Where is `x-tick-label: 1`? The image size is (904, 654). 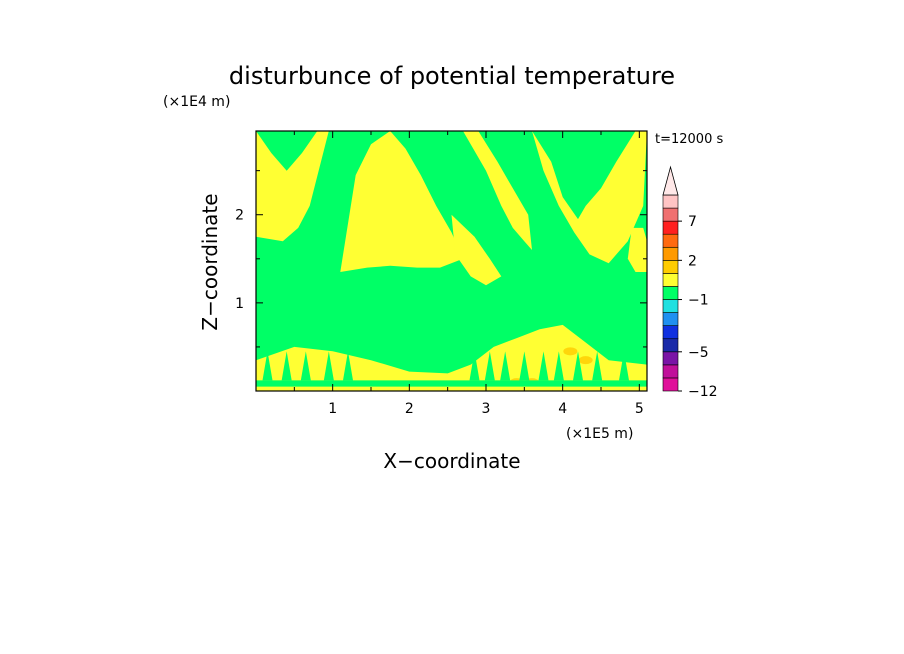 x-tick-label: 1 is located at coordinates (332, 409).